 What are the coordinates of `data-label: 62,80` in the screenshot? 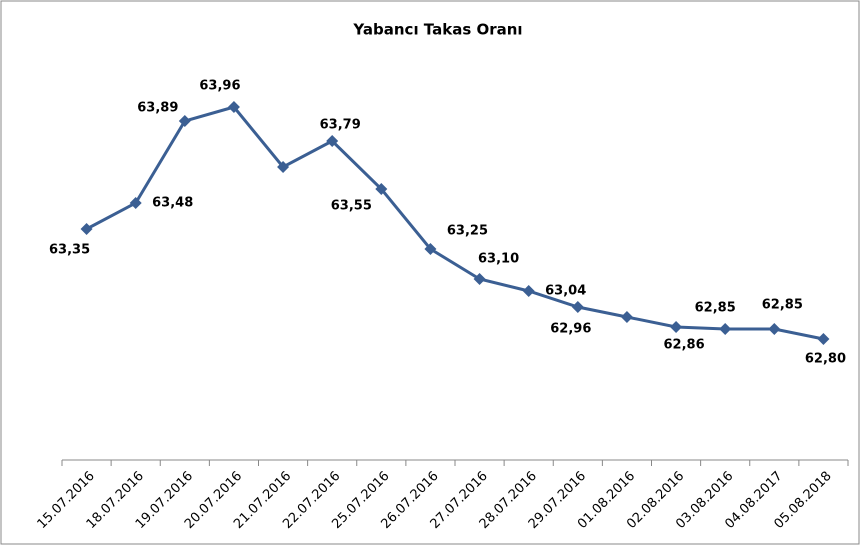 It's located at (825, 359).